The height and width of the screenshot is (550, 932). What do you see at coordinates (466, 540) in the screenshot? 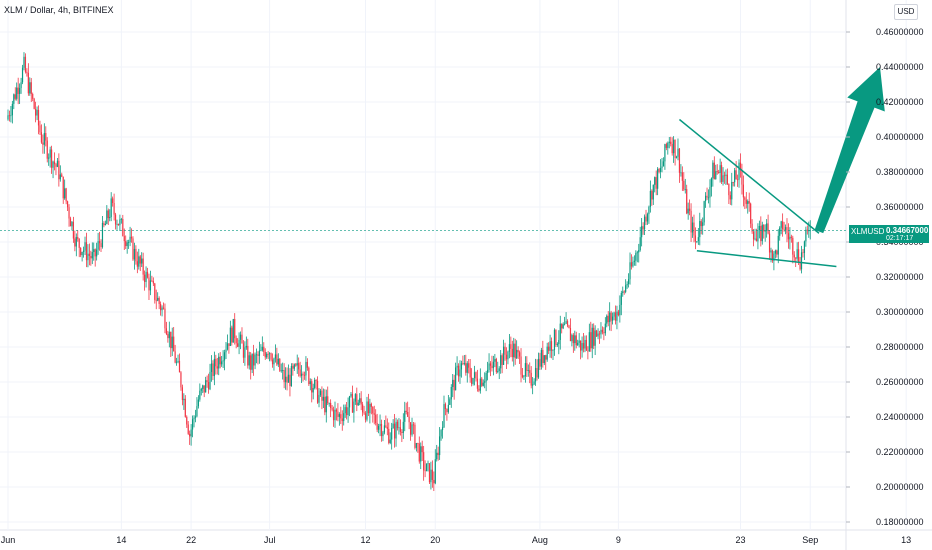
I see `time-axis: Jun1422Jul1220Aug923Sep1321Oct11` at bounding box center [466, 540].